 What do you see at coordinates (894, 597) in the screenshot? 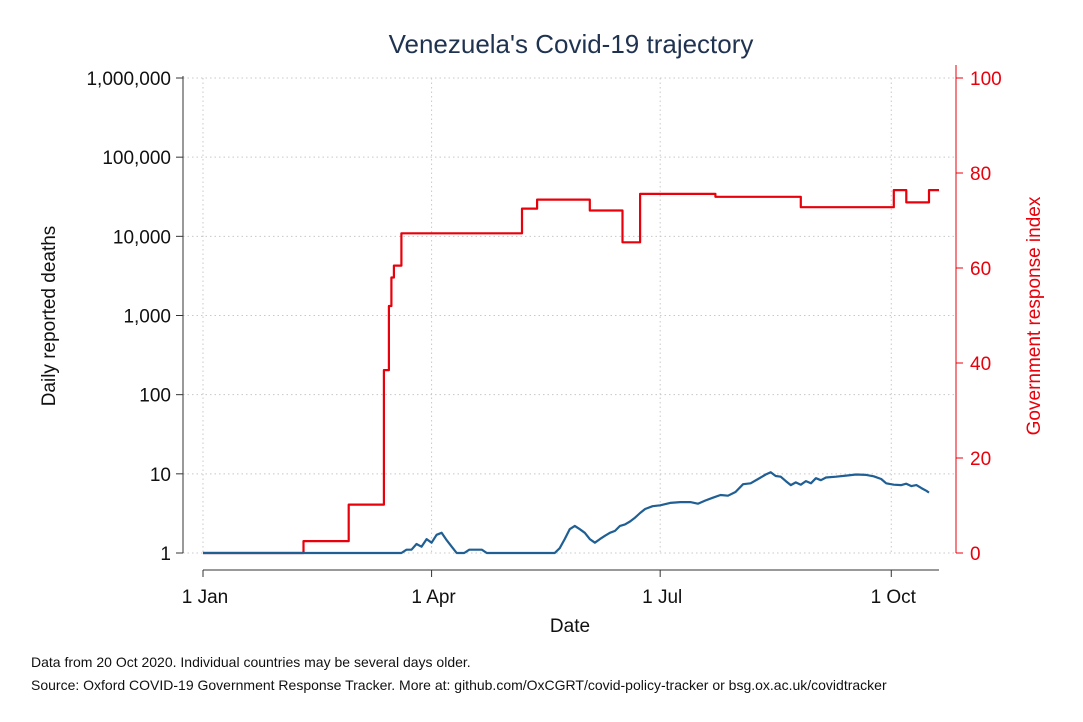
I see `x-tick-label: 1 Oct` at bounding box center [894, 597].